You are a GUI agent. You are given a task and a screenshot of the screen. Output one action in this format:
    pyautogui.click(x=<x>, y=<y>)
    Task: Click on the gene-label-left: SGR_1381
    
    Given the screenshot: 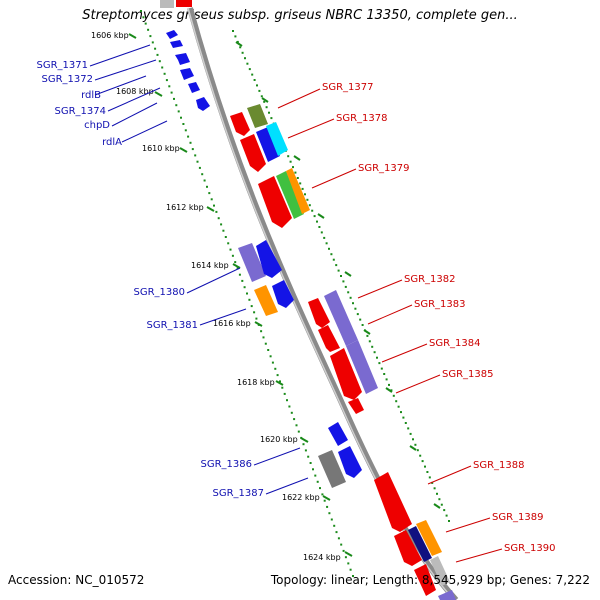 What is the action you would take?
    pyautogui.click(x=173, y=325)
    